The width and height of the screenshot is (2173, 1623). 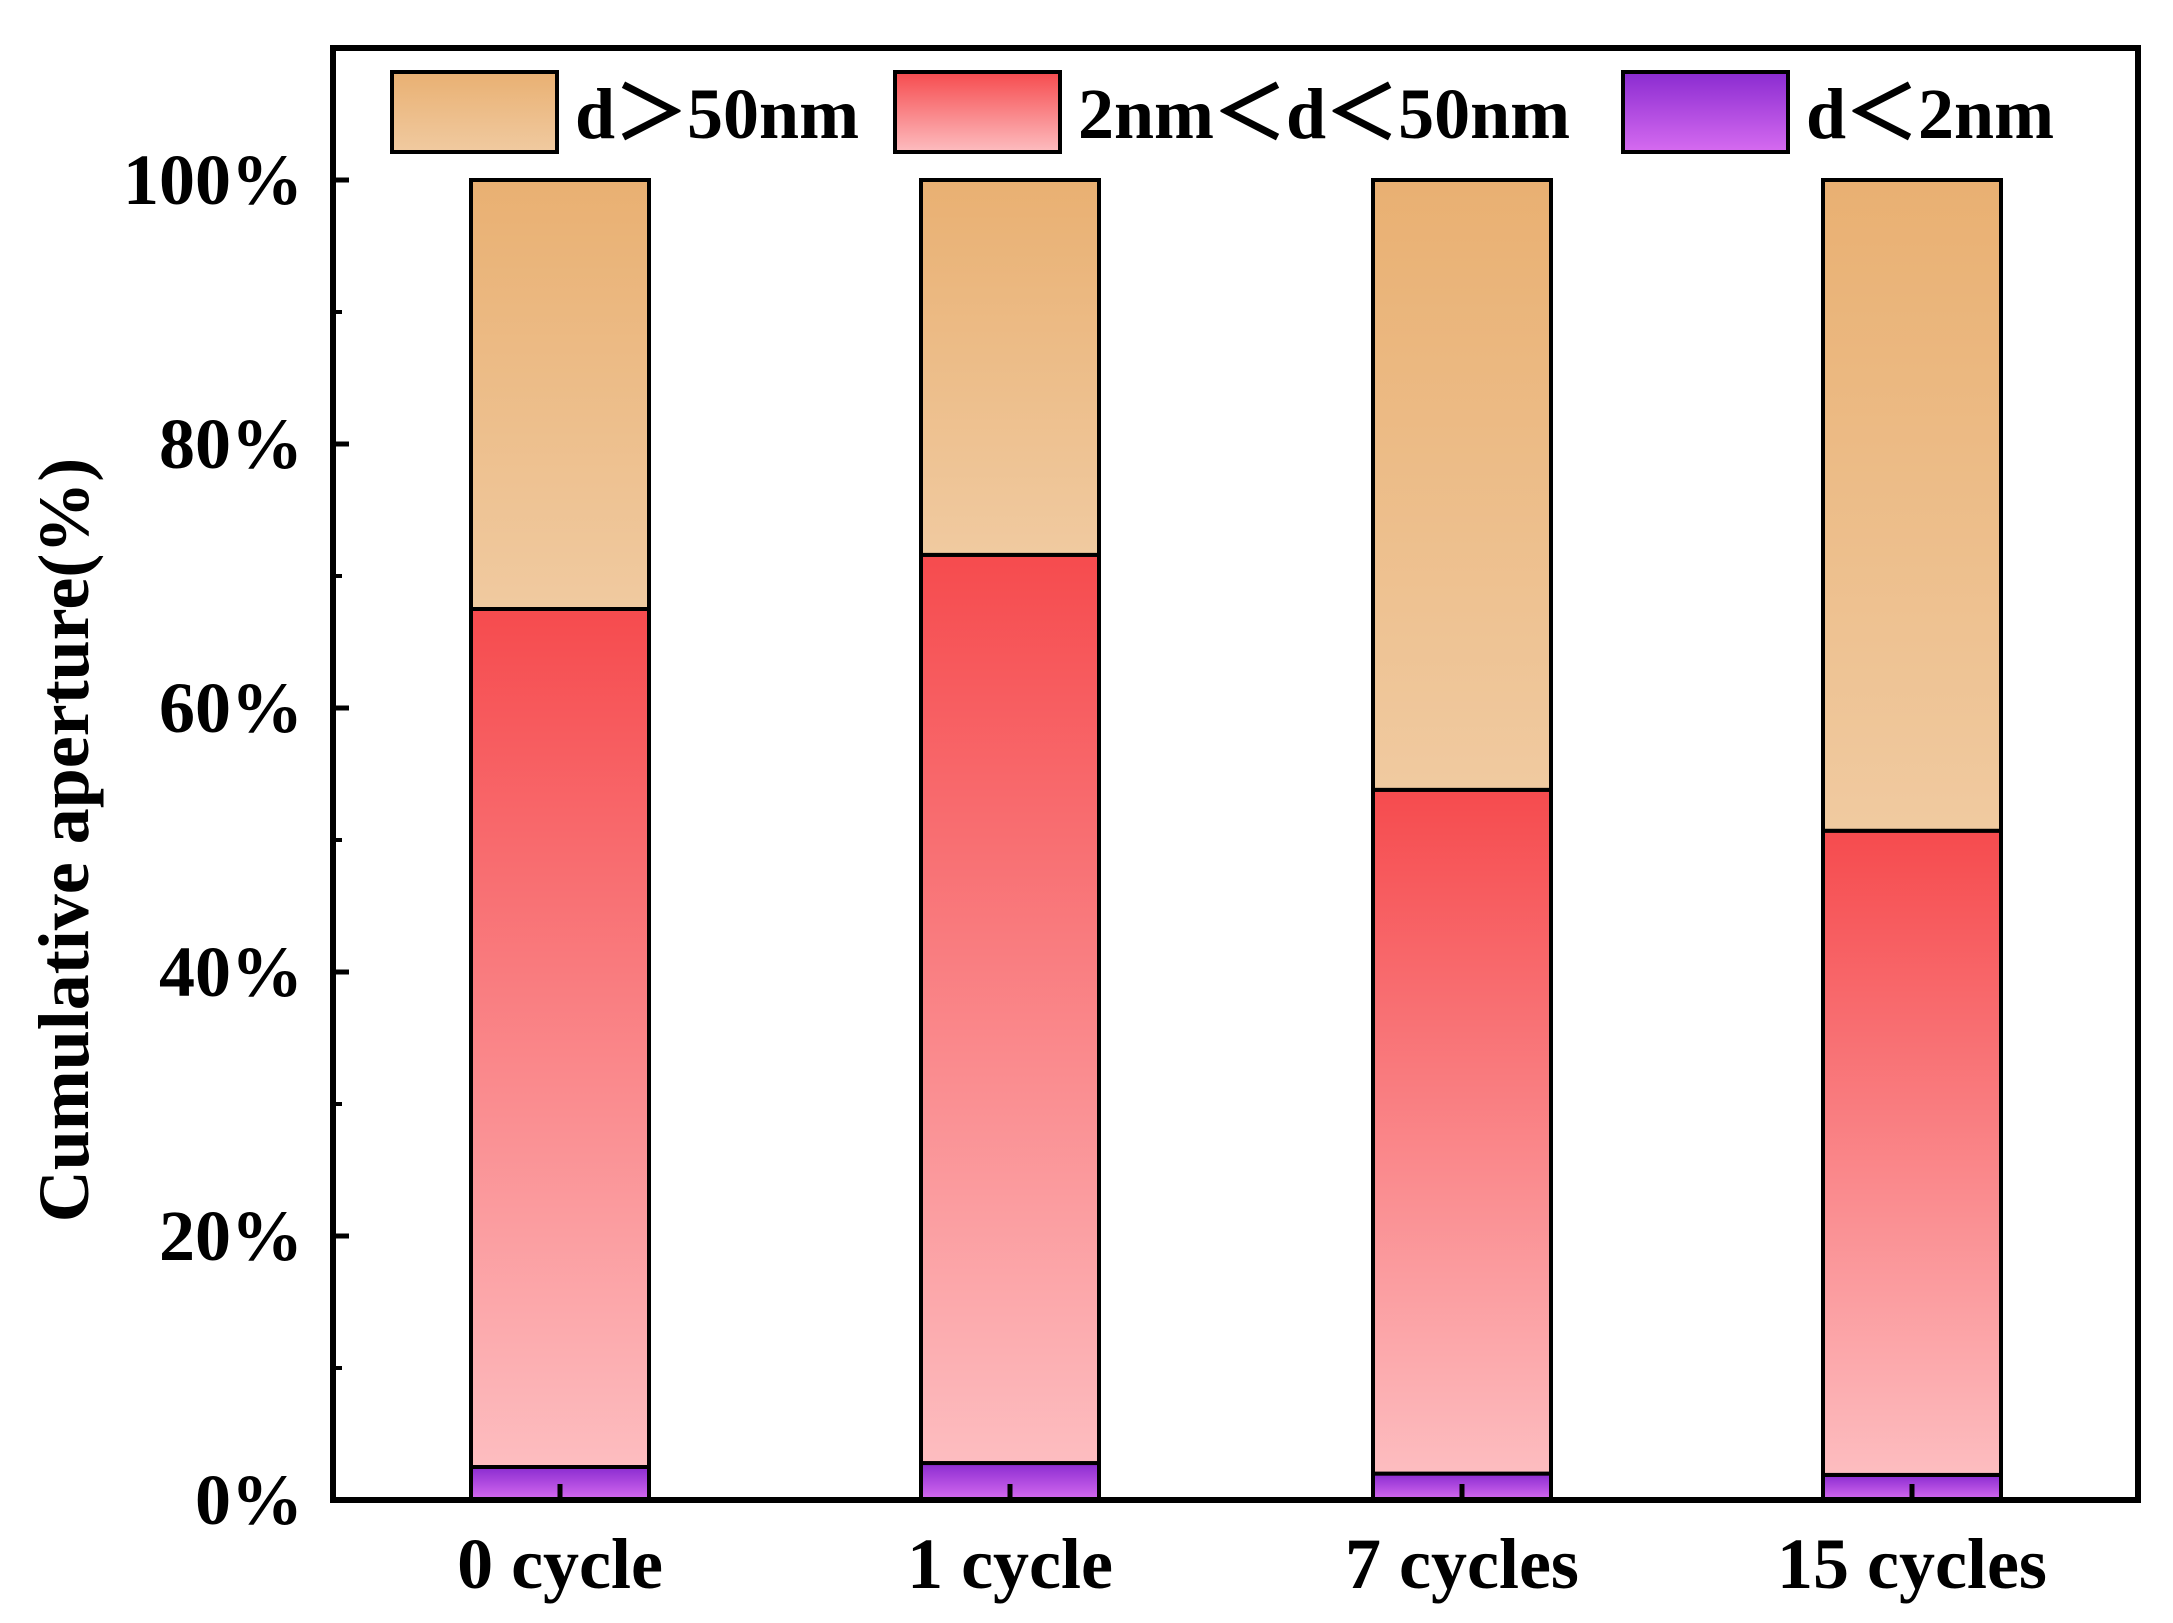 I want to click on legend-label: d＜2nm, so click(x=1930, y=114).